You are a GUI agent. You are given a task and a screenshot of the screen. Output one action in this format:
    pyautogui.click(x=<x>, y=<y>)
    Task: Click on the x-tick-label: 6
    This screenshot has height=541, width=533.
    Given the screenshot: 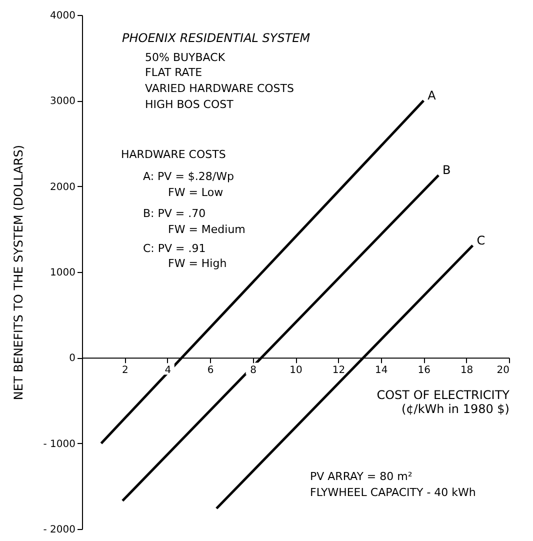 What is the action you would take?
    pyautogui.click(x=210, y=370)
    